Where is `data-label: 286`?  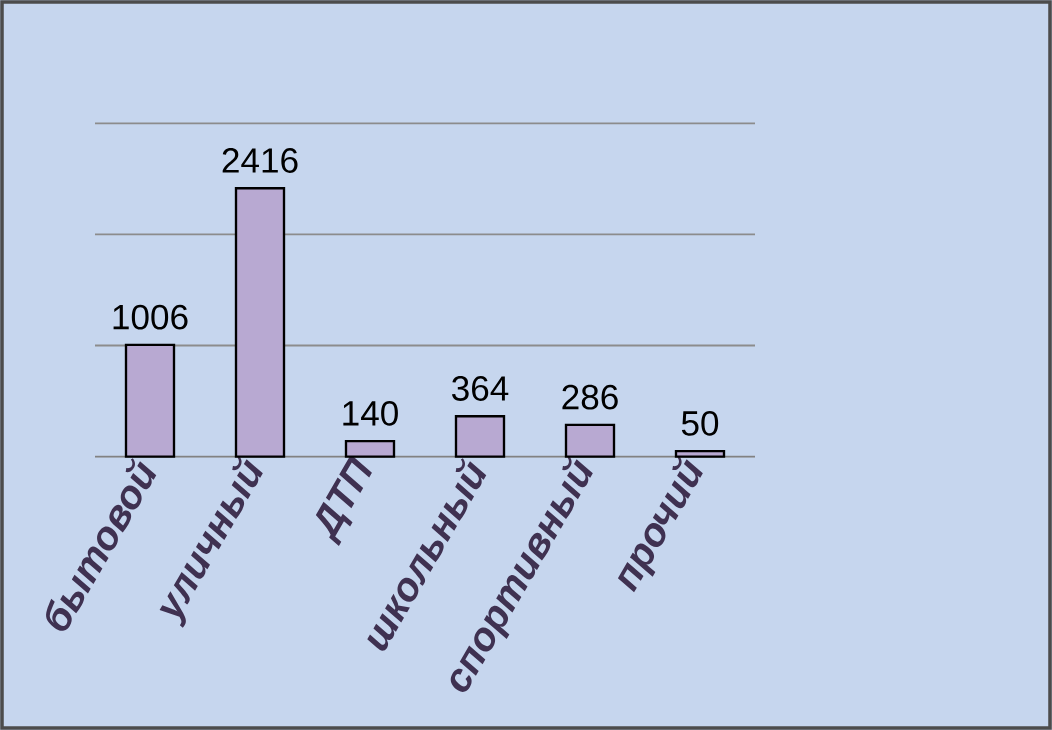 data-label: 286 is located at coordinates (590, 397).